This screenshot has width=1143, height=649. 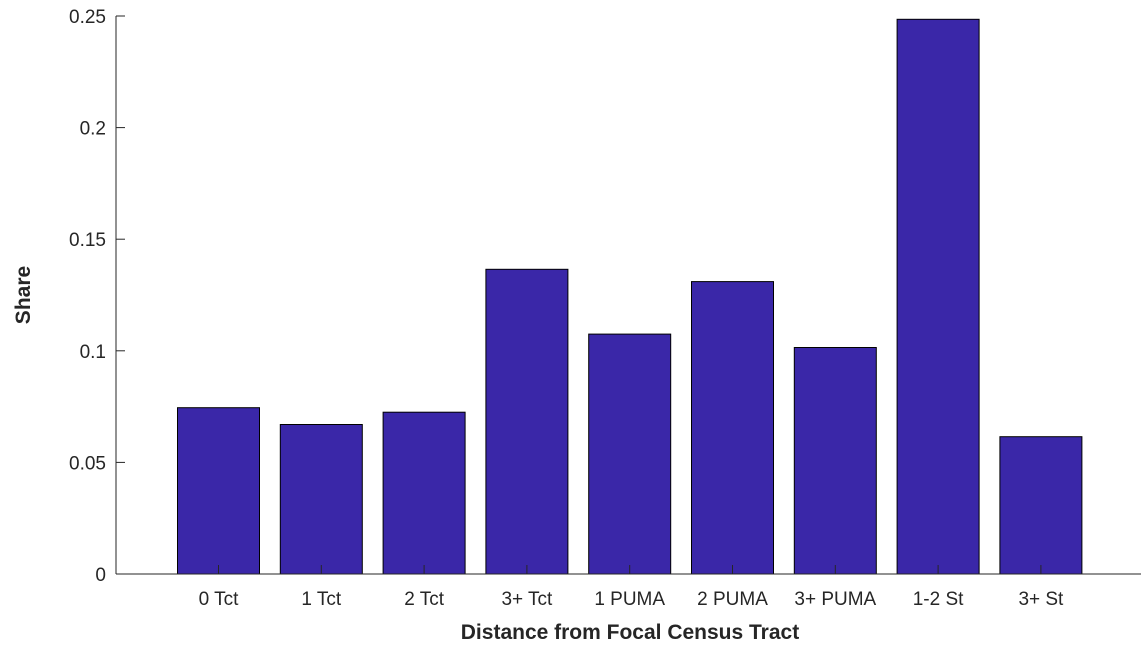 What do you see at coordinates (527, 599) in the screenshot?
I see `x-tick-label: 3+ Tct` at bounding box center [527, 599].